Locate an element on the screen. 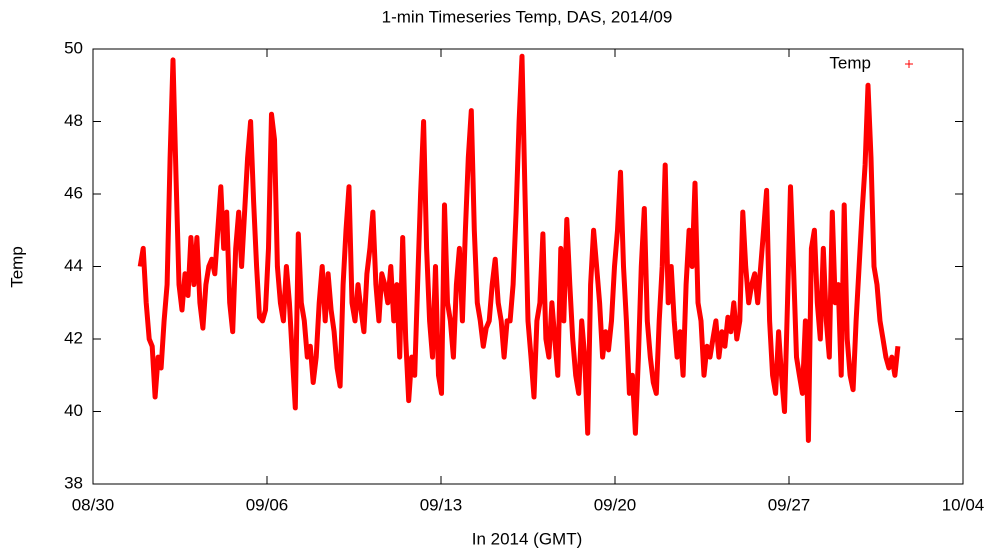  chart-title: 1-min Timeseries Temp, DAS, 2014/09 is located at coordinates (527, 16).